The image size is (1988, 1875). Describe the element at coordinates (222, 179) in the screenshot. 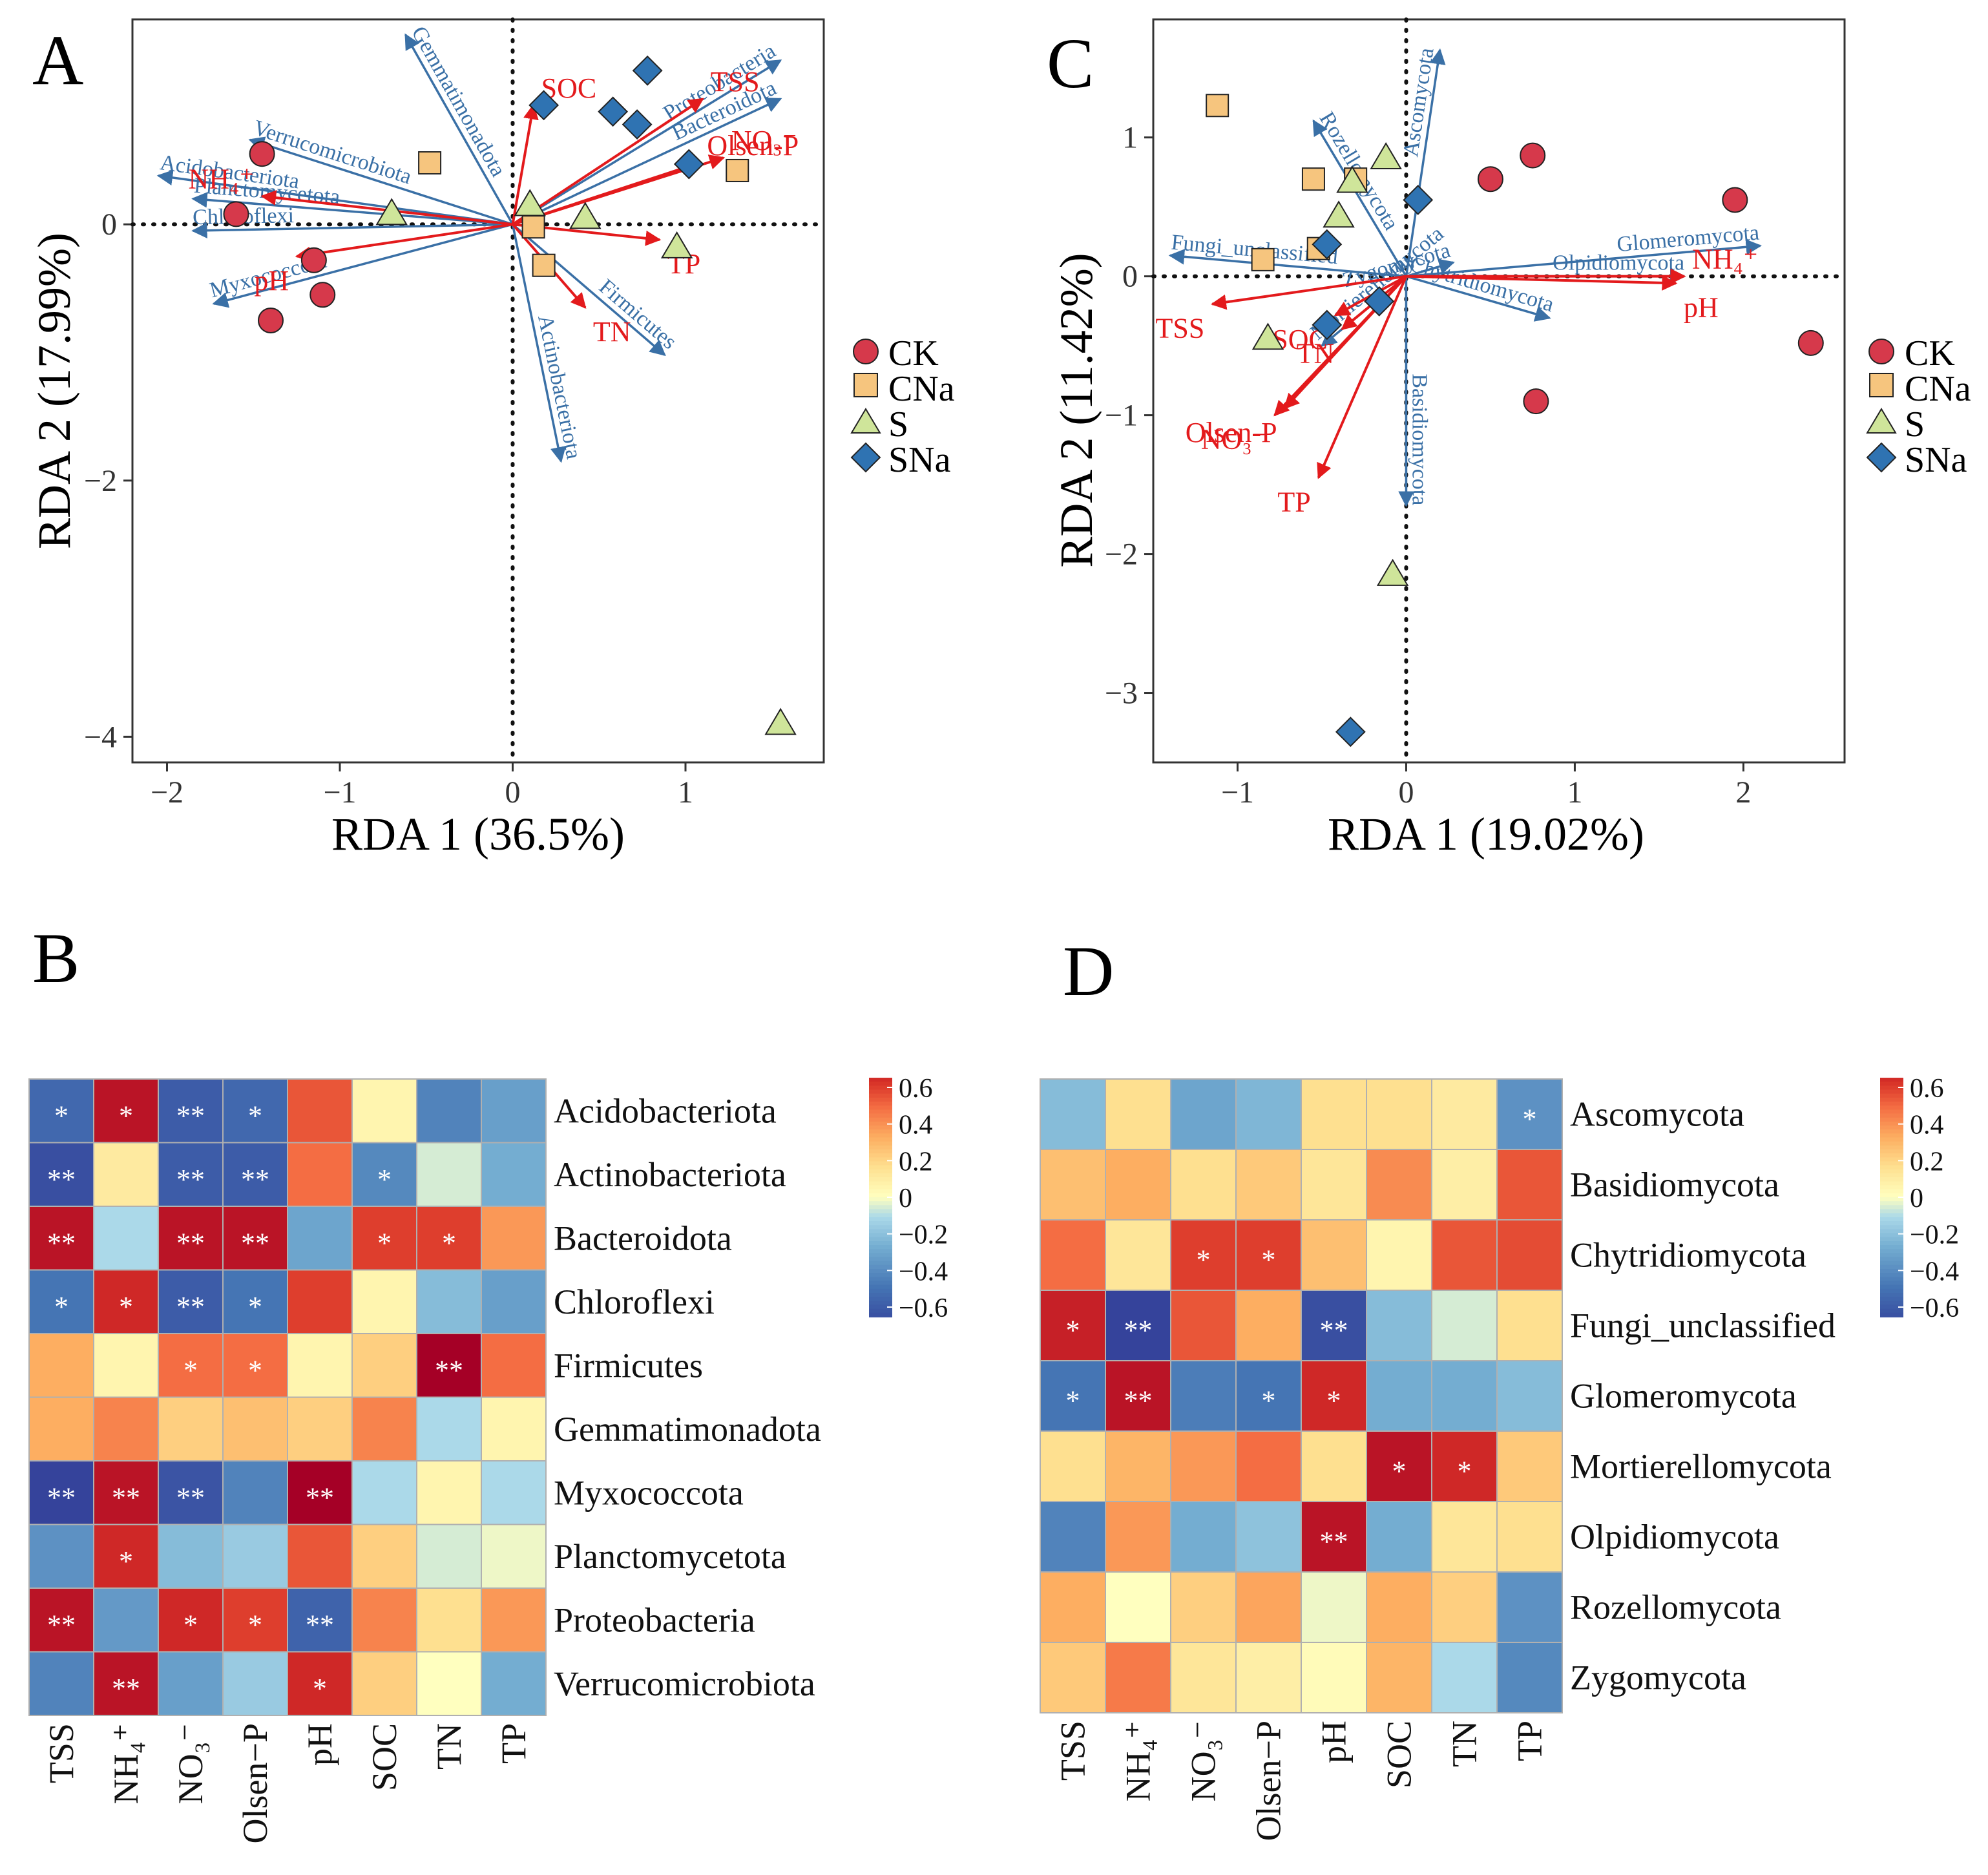

I see `env-arrow-label: NH₄⁺` at that location.